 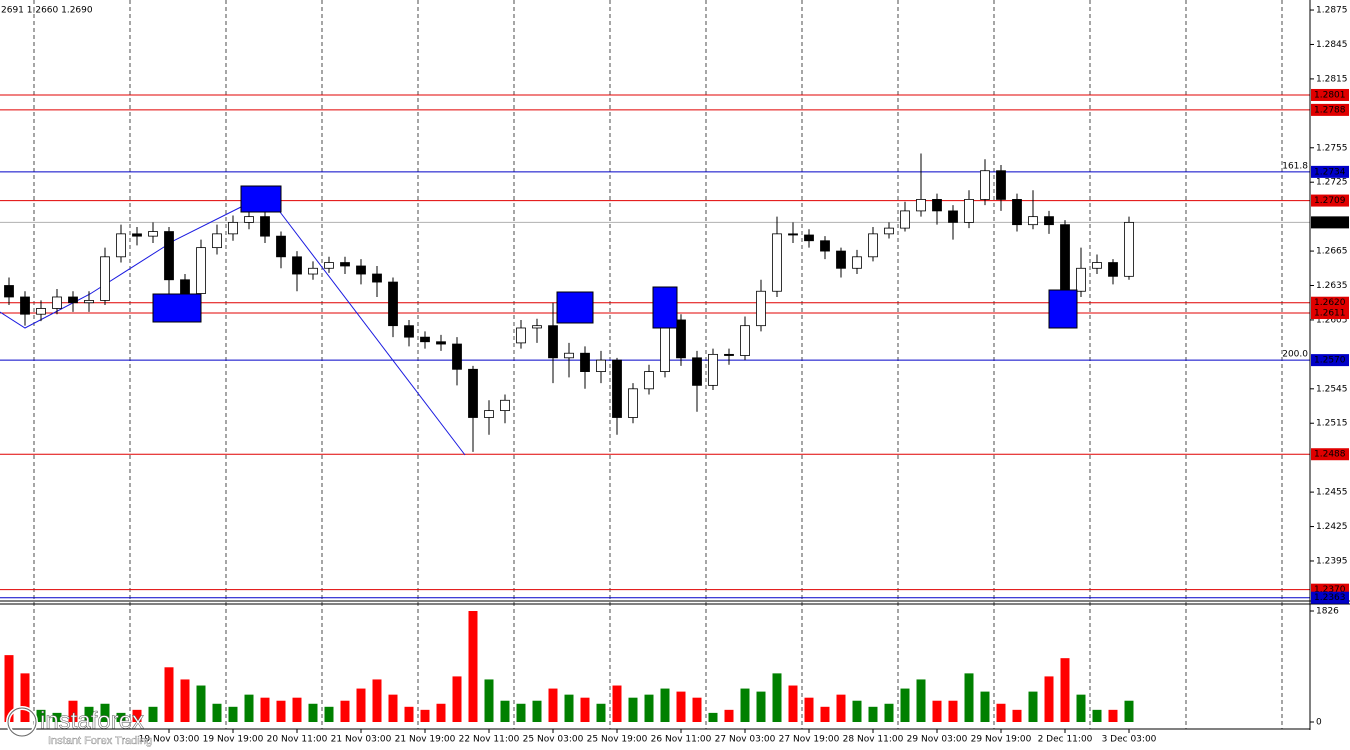 I want to click on price-level-label: 1.2620, so click(x=1330, y=303).